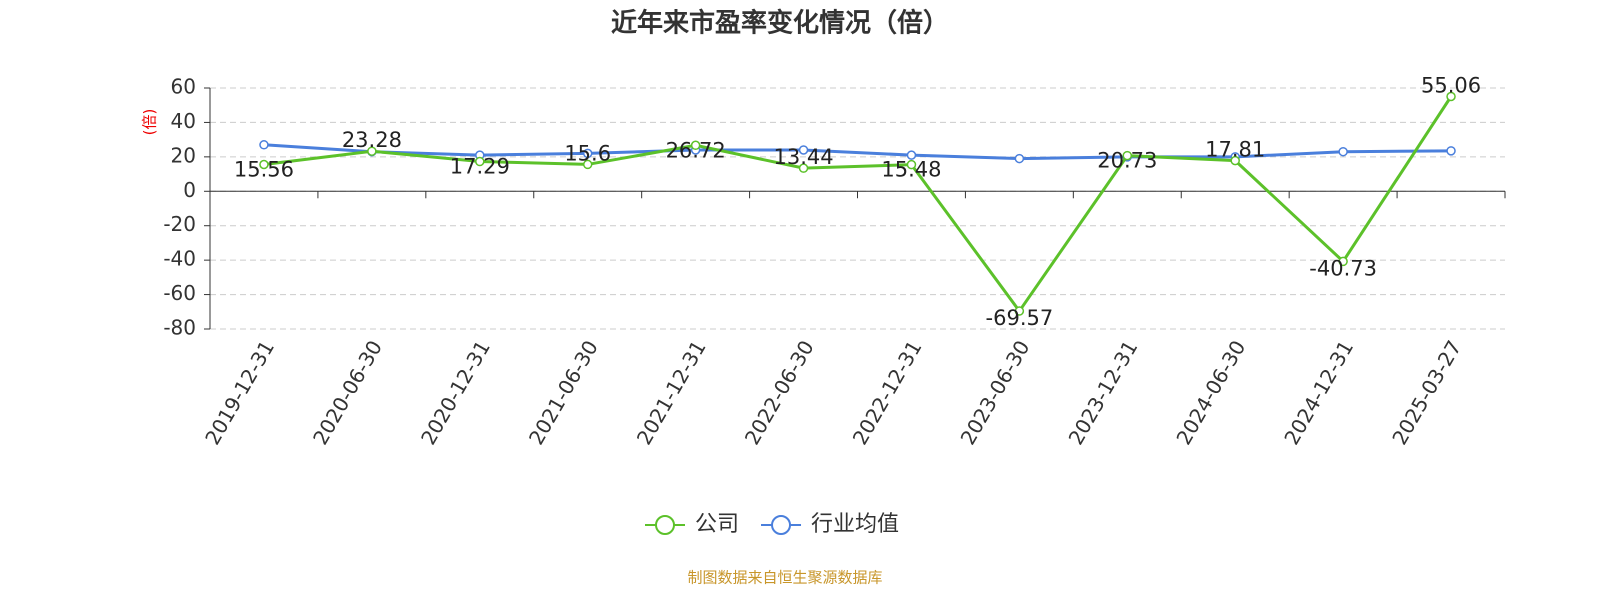 Image resolution: width=1600 pixels, height=604 pixels. What do you see at coordinates (717, 524) in the screenshot?
I see `legend-label: 公司` at bounding box center [717, 524].